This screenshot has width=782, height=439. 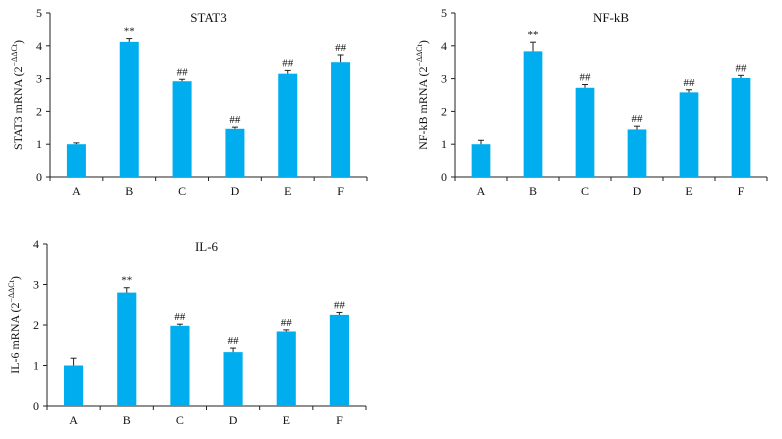 I want to click on y-axis-label: STAT3 mRNA (2−ΔΔCt), so click(x=17, y=95).